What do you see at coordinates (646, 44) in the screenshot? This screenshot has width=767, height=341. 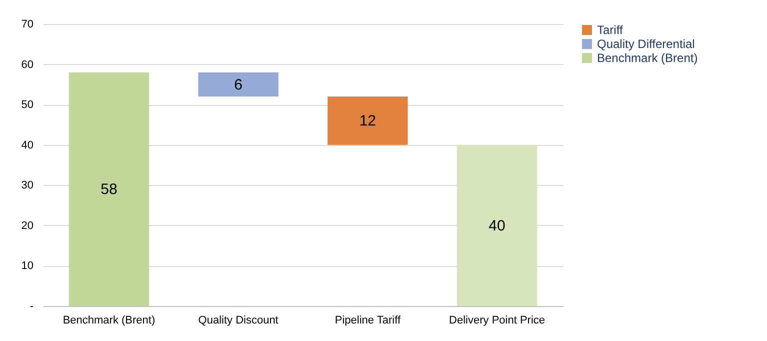 I see `legend-label: Quality Differential` at bounding box center [646, 44].